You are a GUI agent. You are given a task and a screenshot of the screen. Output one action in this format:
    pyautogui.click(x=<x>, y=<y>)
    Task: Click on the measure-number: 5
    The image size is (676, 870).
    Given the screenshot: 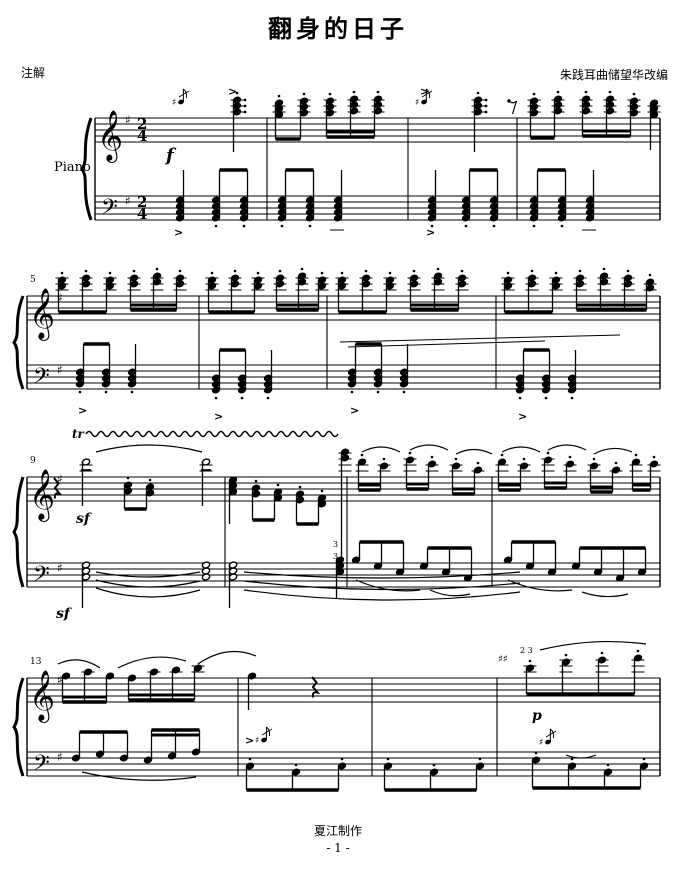 What is the action you would take?
    pyautogui.click(x=33, y=280)
    